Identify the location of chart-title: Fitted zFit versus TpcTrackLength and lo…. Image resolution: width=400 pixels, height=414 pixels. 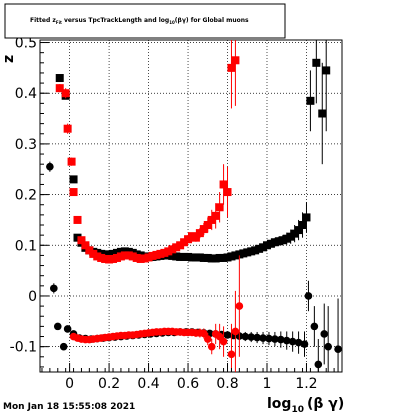
(139, 21).